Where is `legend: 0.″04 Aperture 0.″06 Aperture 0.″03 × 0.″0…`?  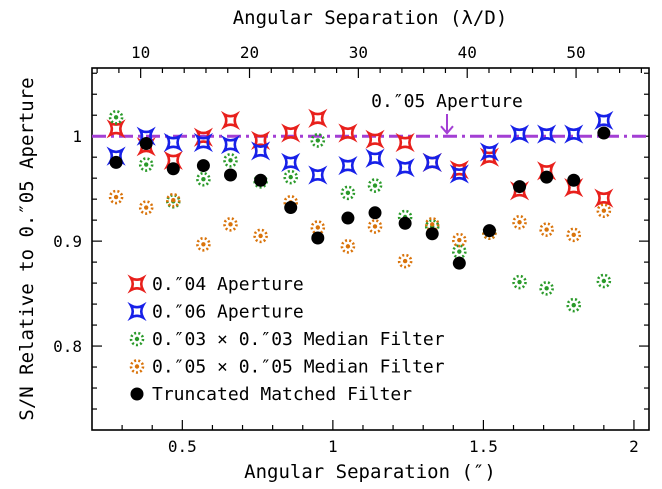
legend: 0.″04 Aperture 0.″06 Aperture 0.″03 × 0.″0… is located at coordinates (286, 339).